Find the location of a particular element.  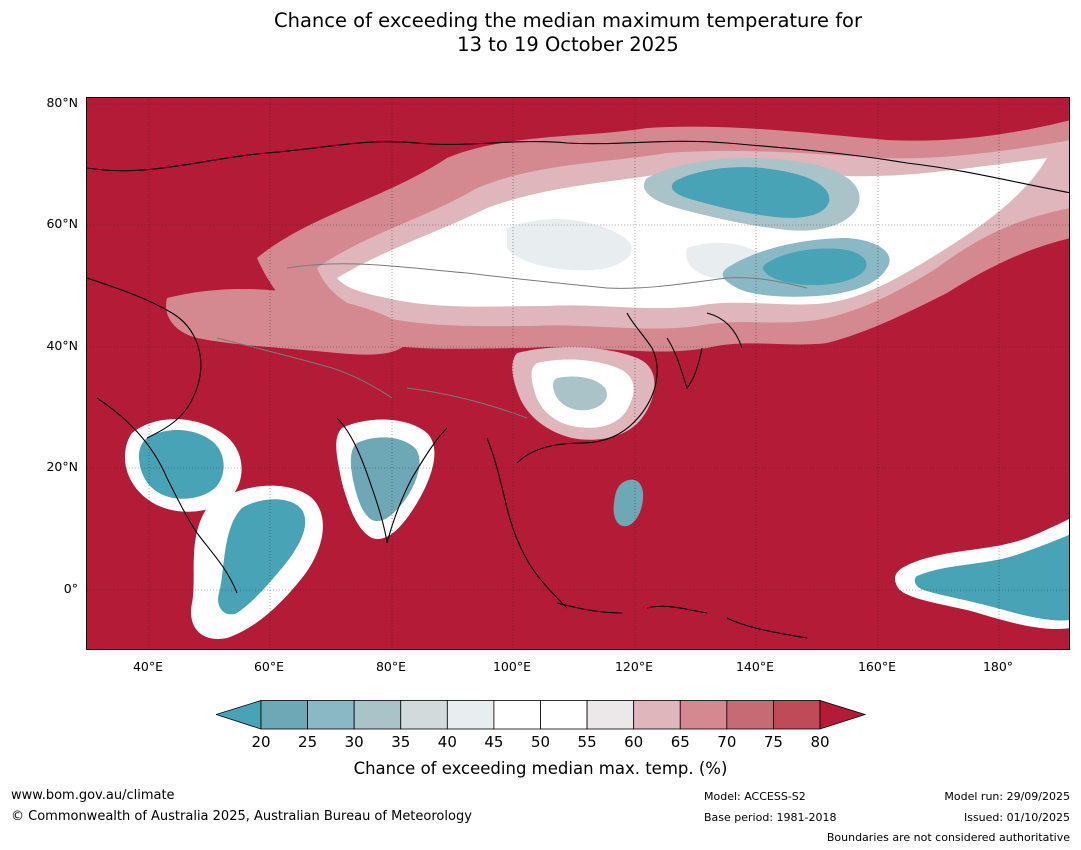

colorbar-tick-label: 40 is located at coordinates (447, 742).